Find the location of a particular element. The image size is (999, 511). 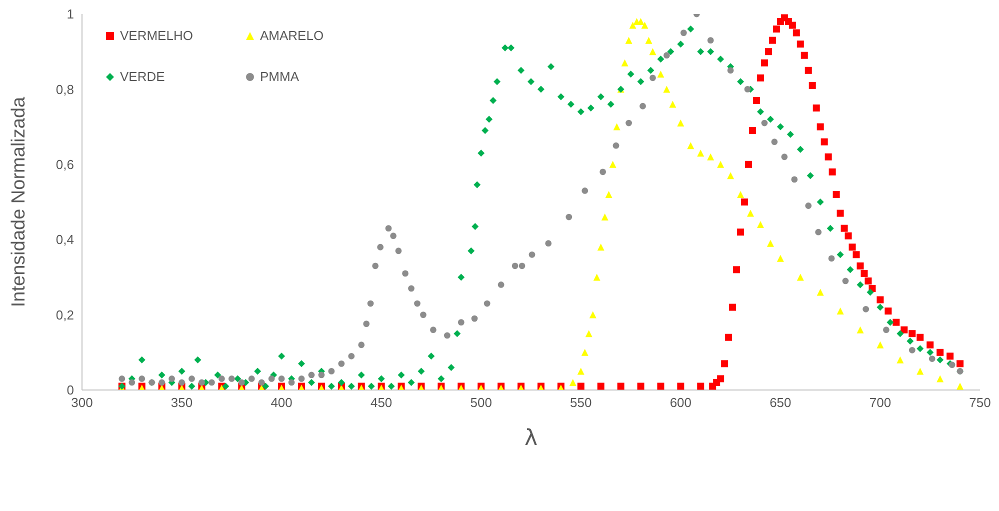

x-tick-label: 400 is located at coordinates (281, 402).